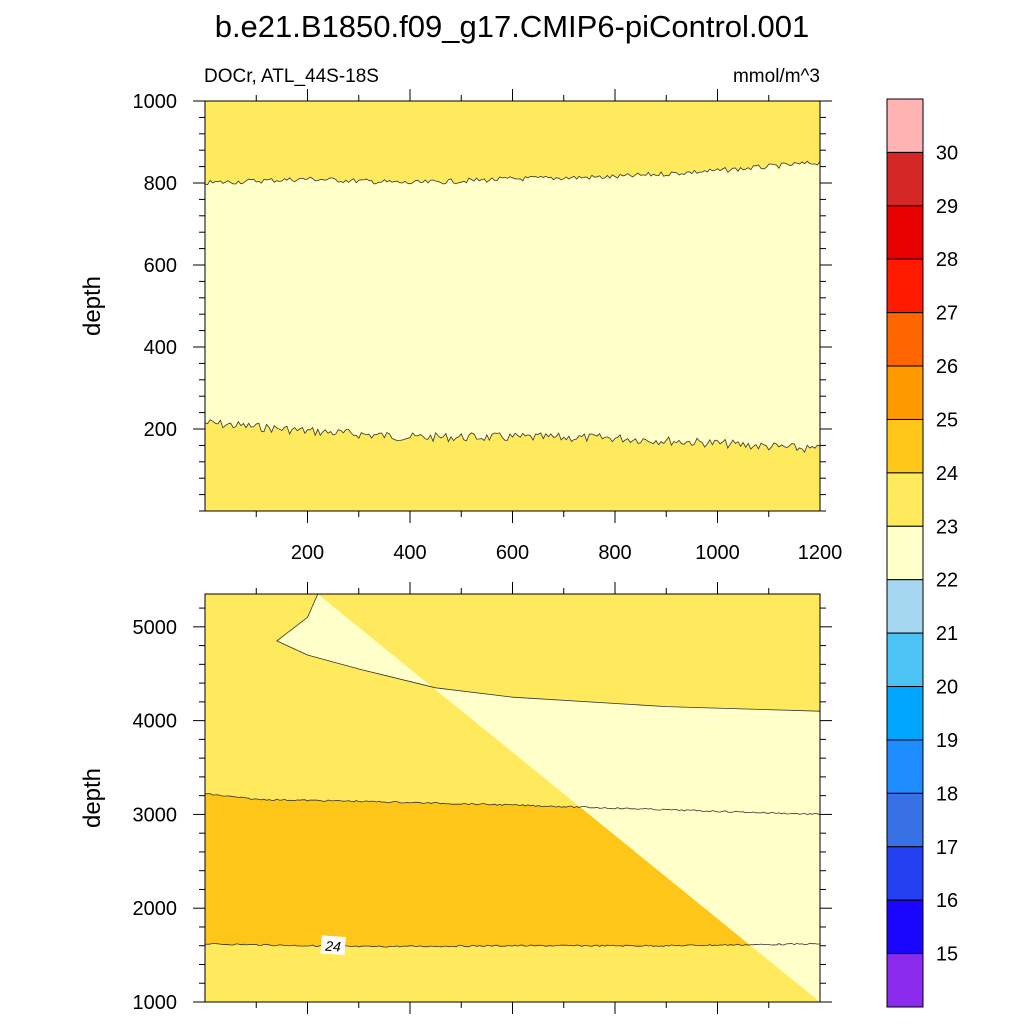 Image resolution: width=1024 pixels, height=1024 pixels. Describe the element at coordinates (947, 634) in the screenshot. I see `colorbar-label: 21` at that location.